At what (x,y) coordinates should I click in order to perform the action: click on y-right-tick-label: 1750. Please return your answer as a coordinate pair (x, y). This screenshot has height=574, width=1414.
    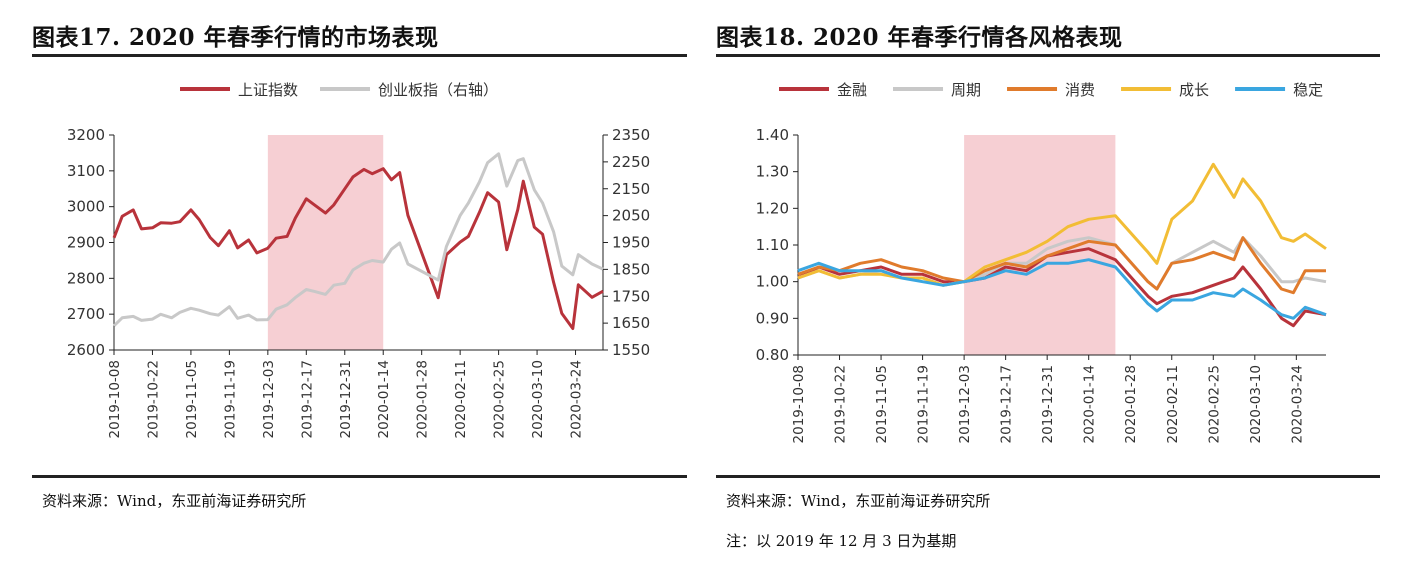
    Looking at the image, I should click on (631, 296).